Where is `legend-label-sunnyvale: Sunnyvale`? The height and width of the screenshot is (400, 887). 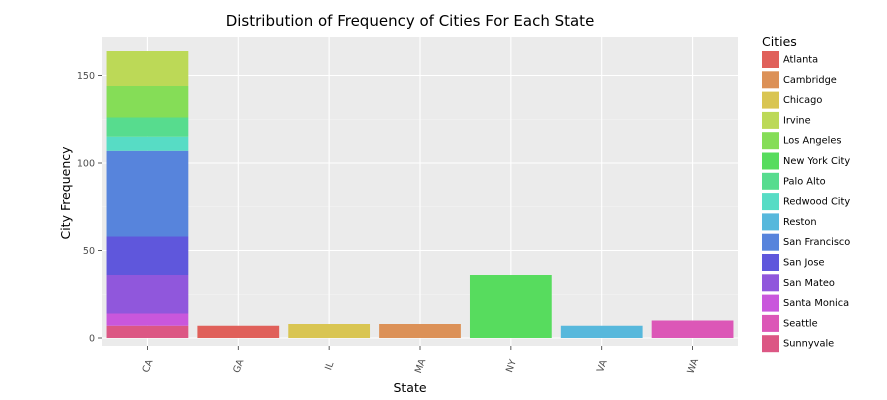 legend-label-sunnyvale: Sunnyvale is located at coordinates (808, 344).